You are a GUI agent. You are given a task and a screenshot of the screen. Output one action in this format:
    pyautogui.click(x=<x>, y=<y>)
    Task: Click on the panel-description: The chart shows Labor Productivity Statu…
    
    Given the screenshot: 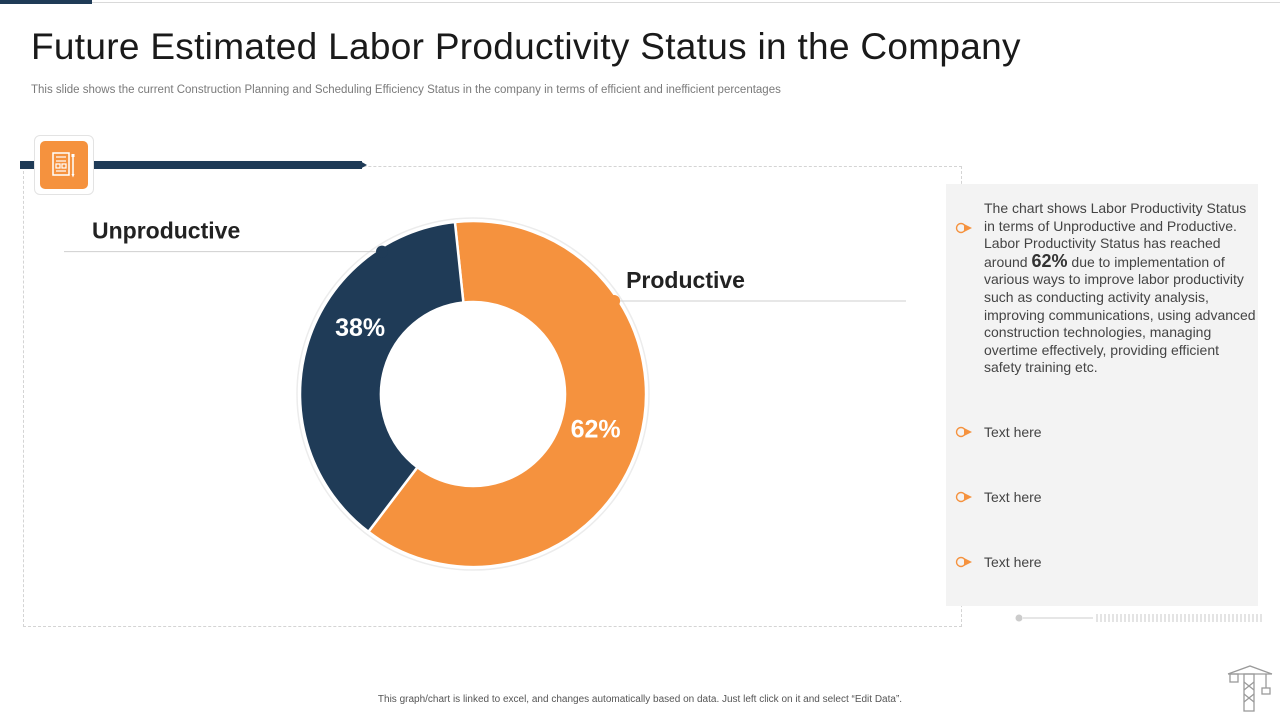 What is the action you would take?
    pyautogui.click(x=1120, y=288)
    